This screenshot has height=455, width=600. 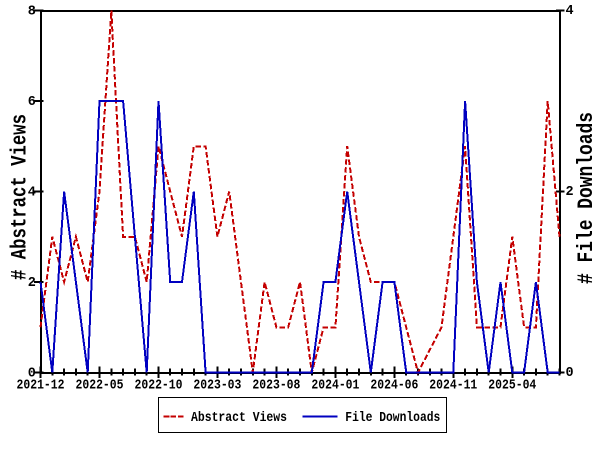 What do you see at coordinates (20, 197) in the screenshot?
I see `svg-text: # Abstract Views` at bounding box center [20, 197].